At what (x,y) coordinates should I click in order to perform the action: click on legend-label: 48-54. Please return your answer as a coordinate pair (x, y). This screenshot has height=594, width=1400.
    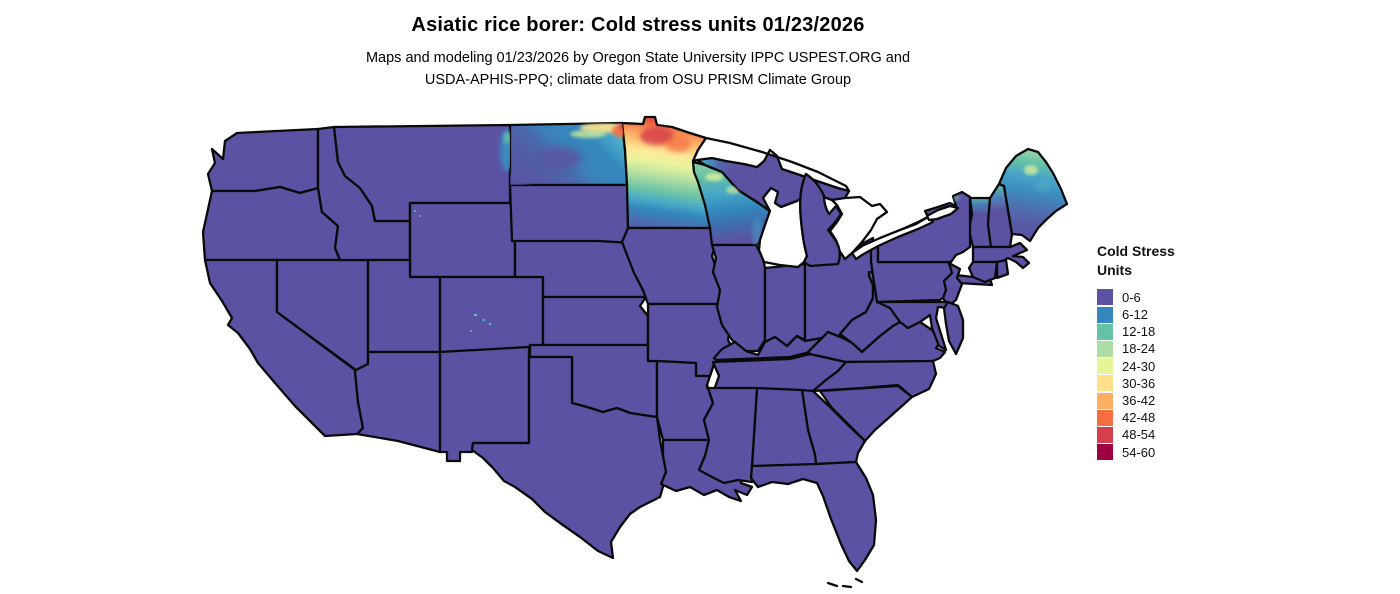
    Looking at the image, I should click on (1139, 435).